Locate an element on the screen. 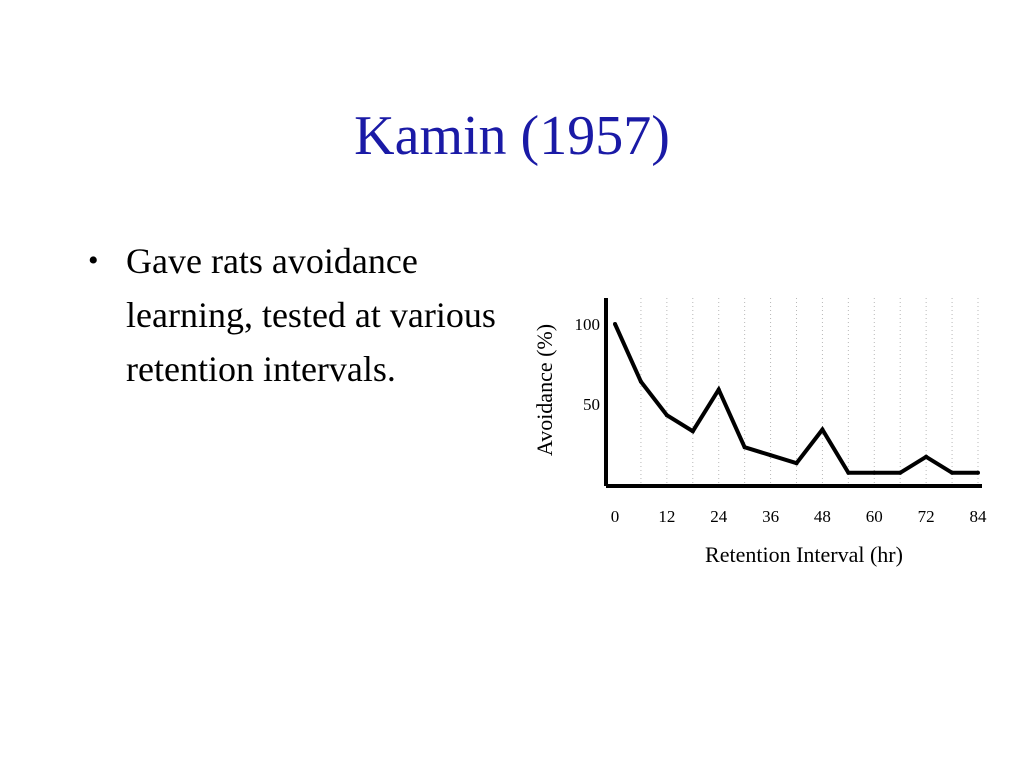 The width and height of the screenshot is (1024, 768). x-tick-label: 36 is located at coordinates (770, 516).